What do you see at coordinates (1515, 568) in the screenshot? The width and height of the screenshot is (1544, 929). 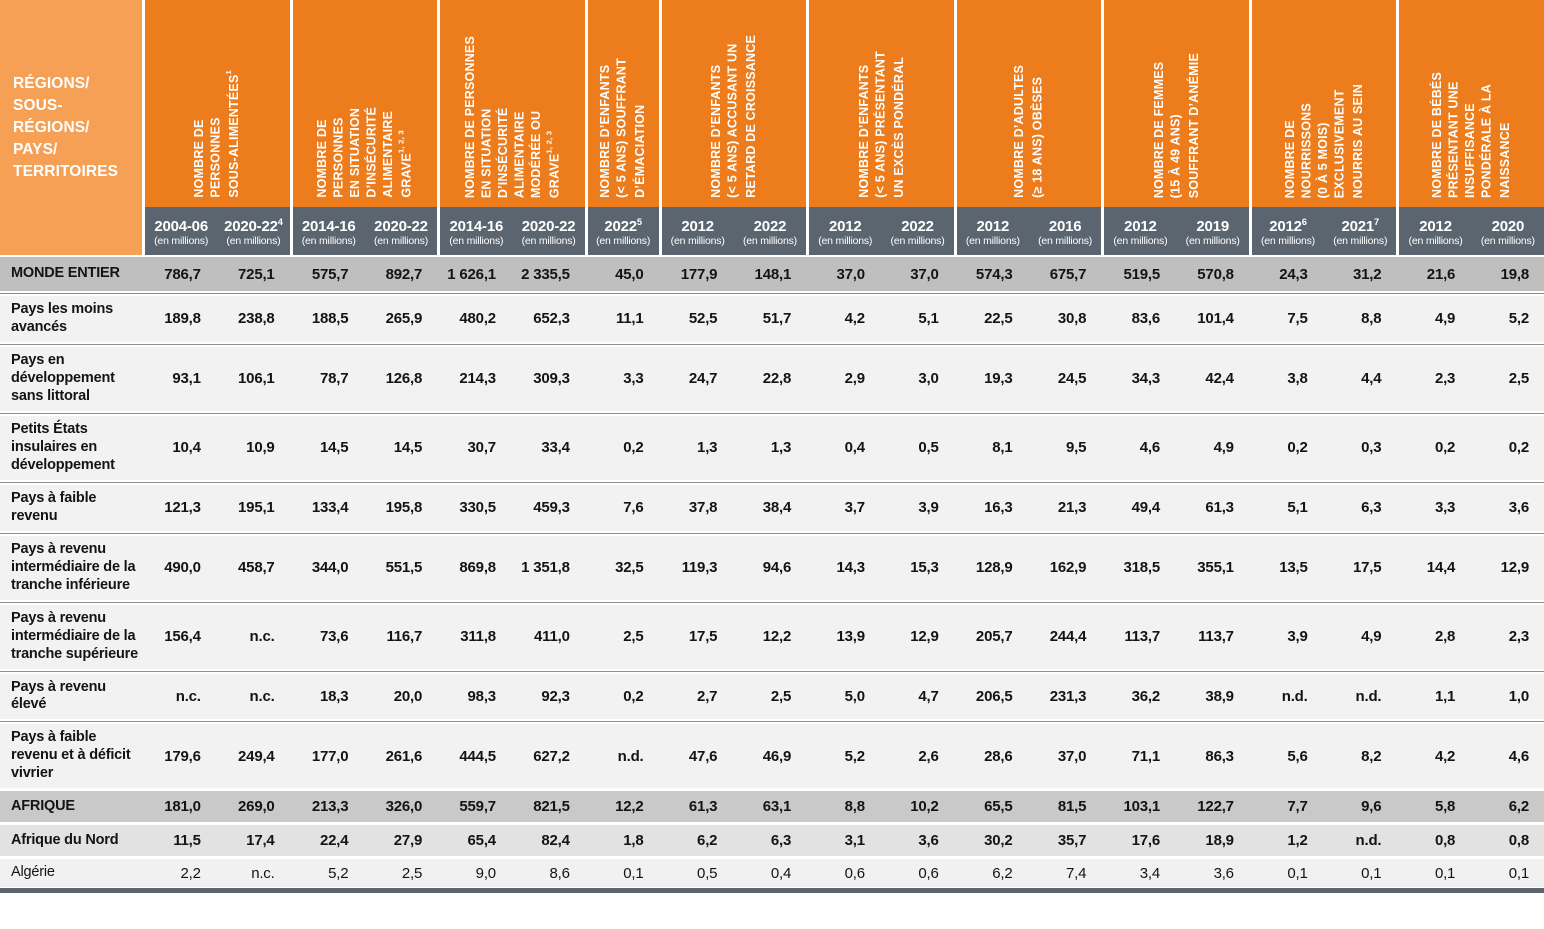 I see `data-cell: 12,9` at bounding box center [1515, 568].